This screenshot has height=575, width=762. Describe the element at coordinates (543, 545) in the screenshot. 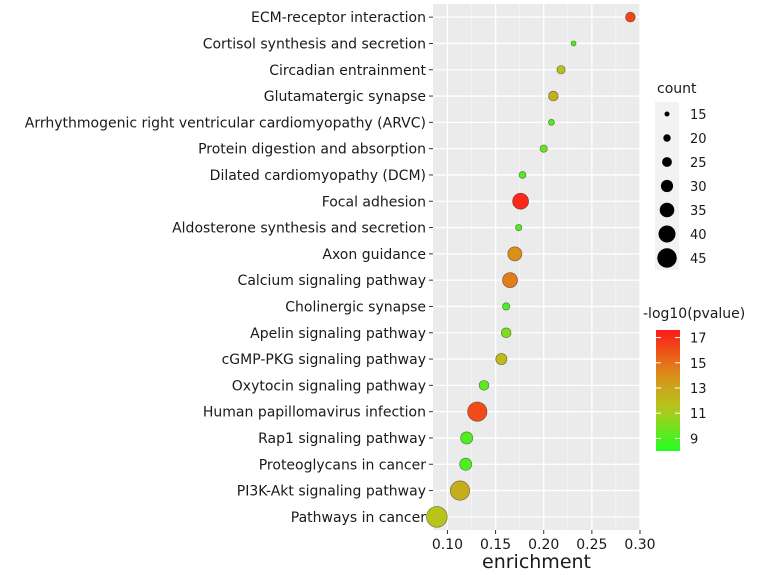

I see `x-tick-label: 0.20` at that location.